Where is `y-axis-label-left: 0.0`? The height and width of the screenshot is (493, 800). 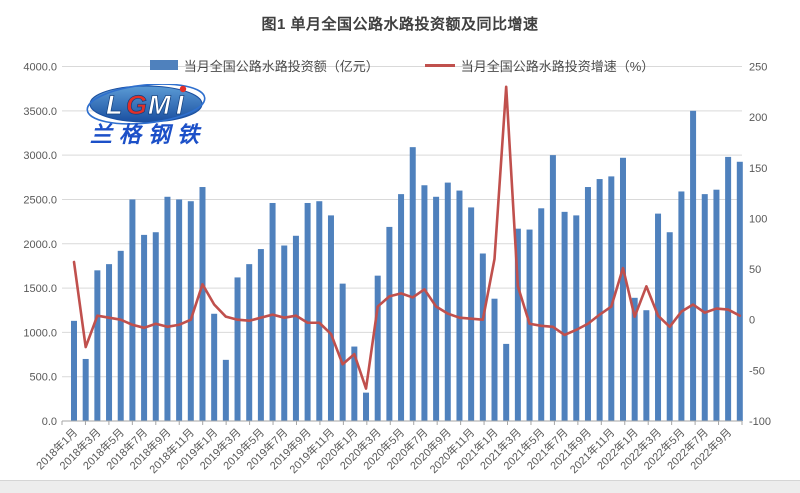 y-axis-label-left: 0.0 is located at coordinates (49, 422).